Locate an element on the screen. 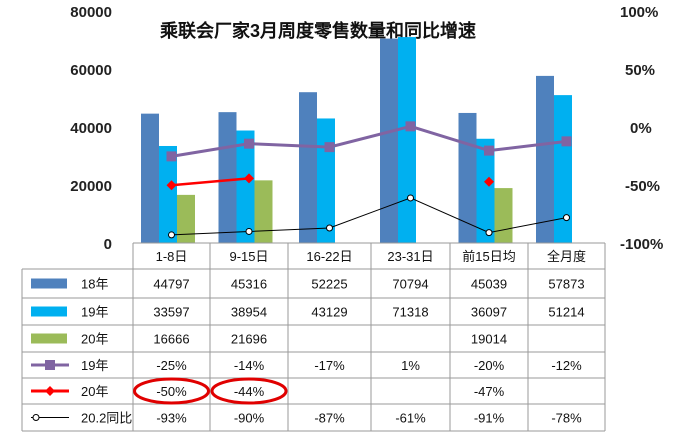 This screenshot has height=433, width=675. table-cell-5-1: -90% is located at coordinates (249, 418).